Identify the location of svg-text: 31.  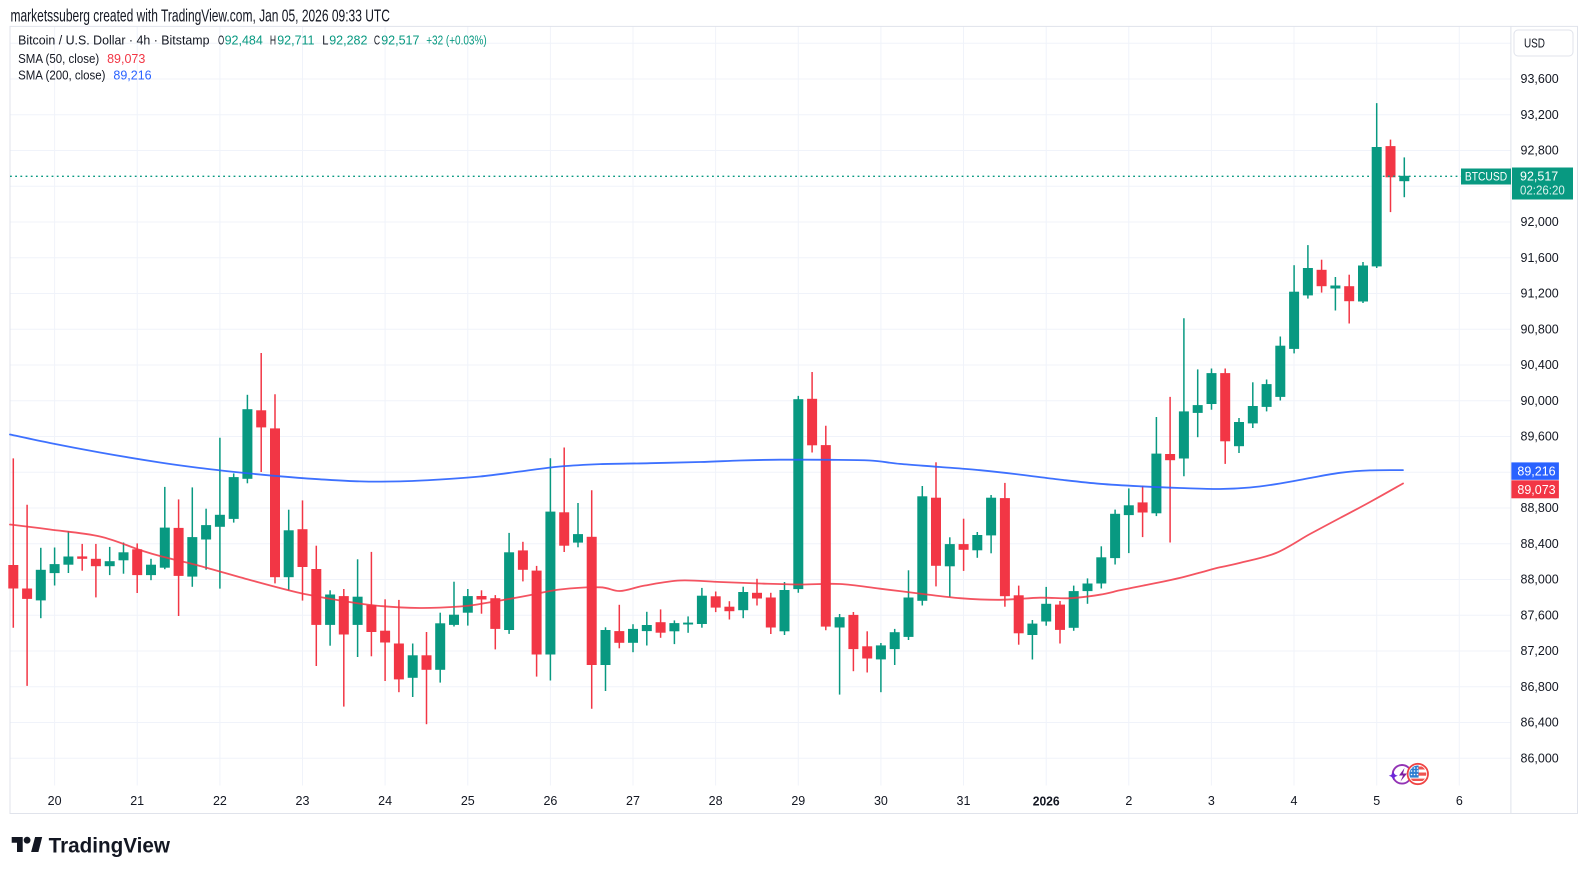
(964, 801).